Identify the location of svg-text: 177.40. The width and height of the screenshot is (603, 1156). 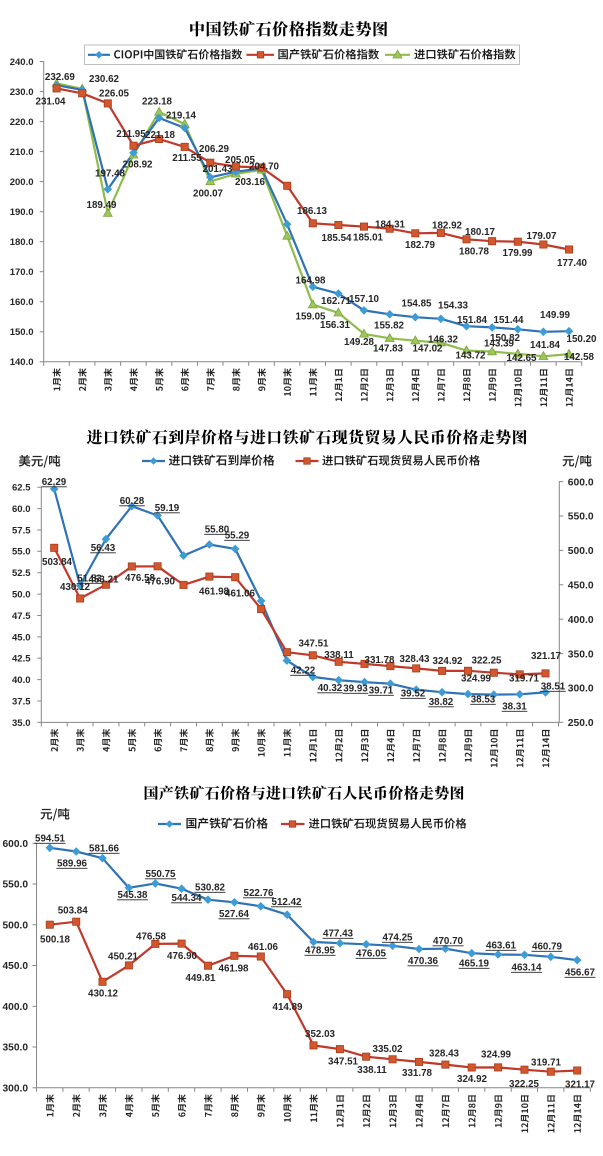
(572, 263).